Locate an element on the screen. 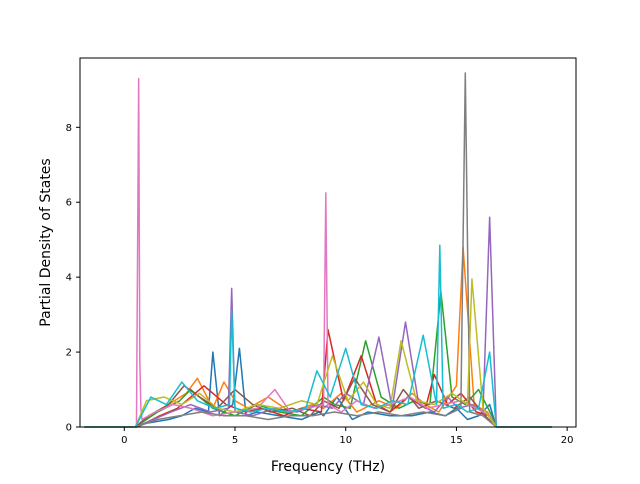 The height and width of the screenshot is (484, 640). x-tick-label: 10 is located at coordinates (345, 440).